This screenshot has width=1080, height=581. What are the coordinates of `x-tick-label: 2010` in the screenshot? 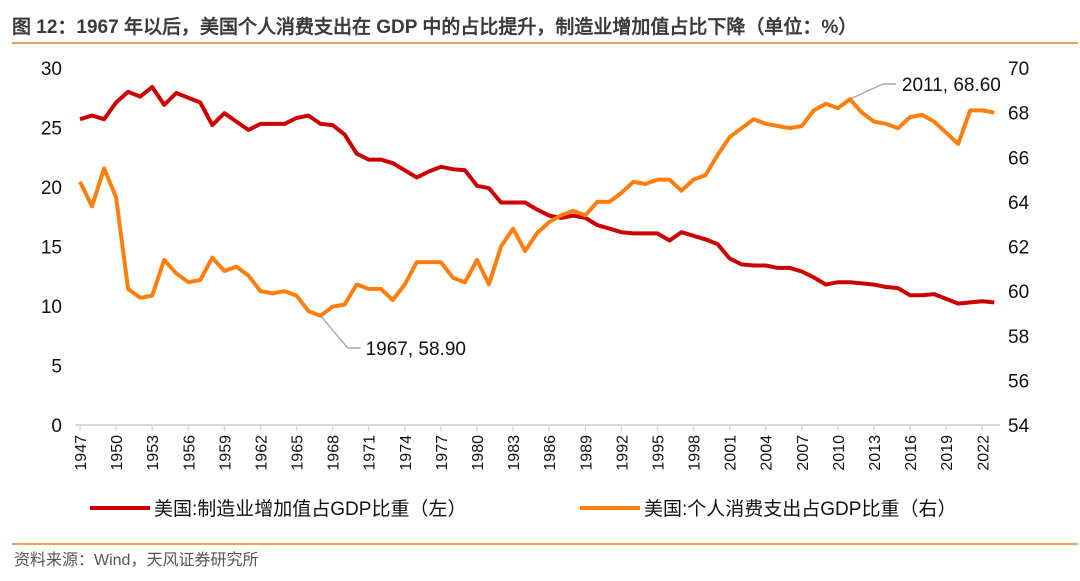 It's located at (839, 453).